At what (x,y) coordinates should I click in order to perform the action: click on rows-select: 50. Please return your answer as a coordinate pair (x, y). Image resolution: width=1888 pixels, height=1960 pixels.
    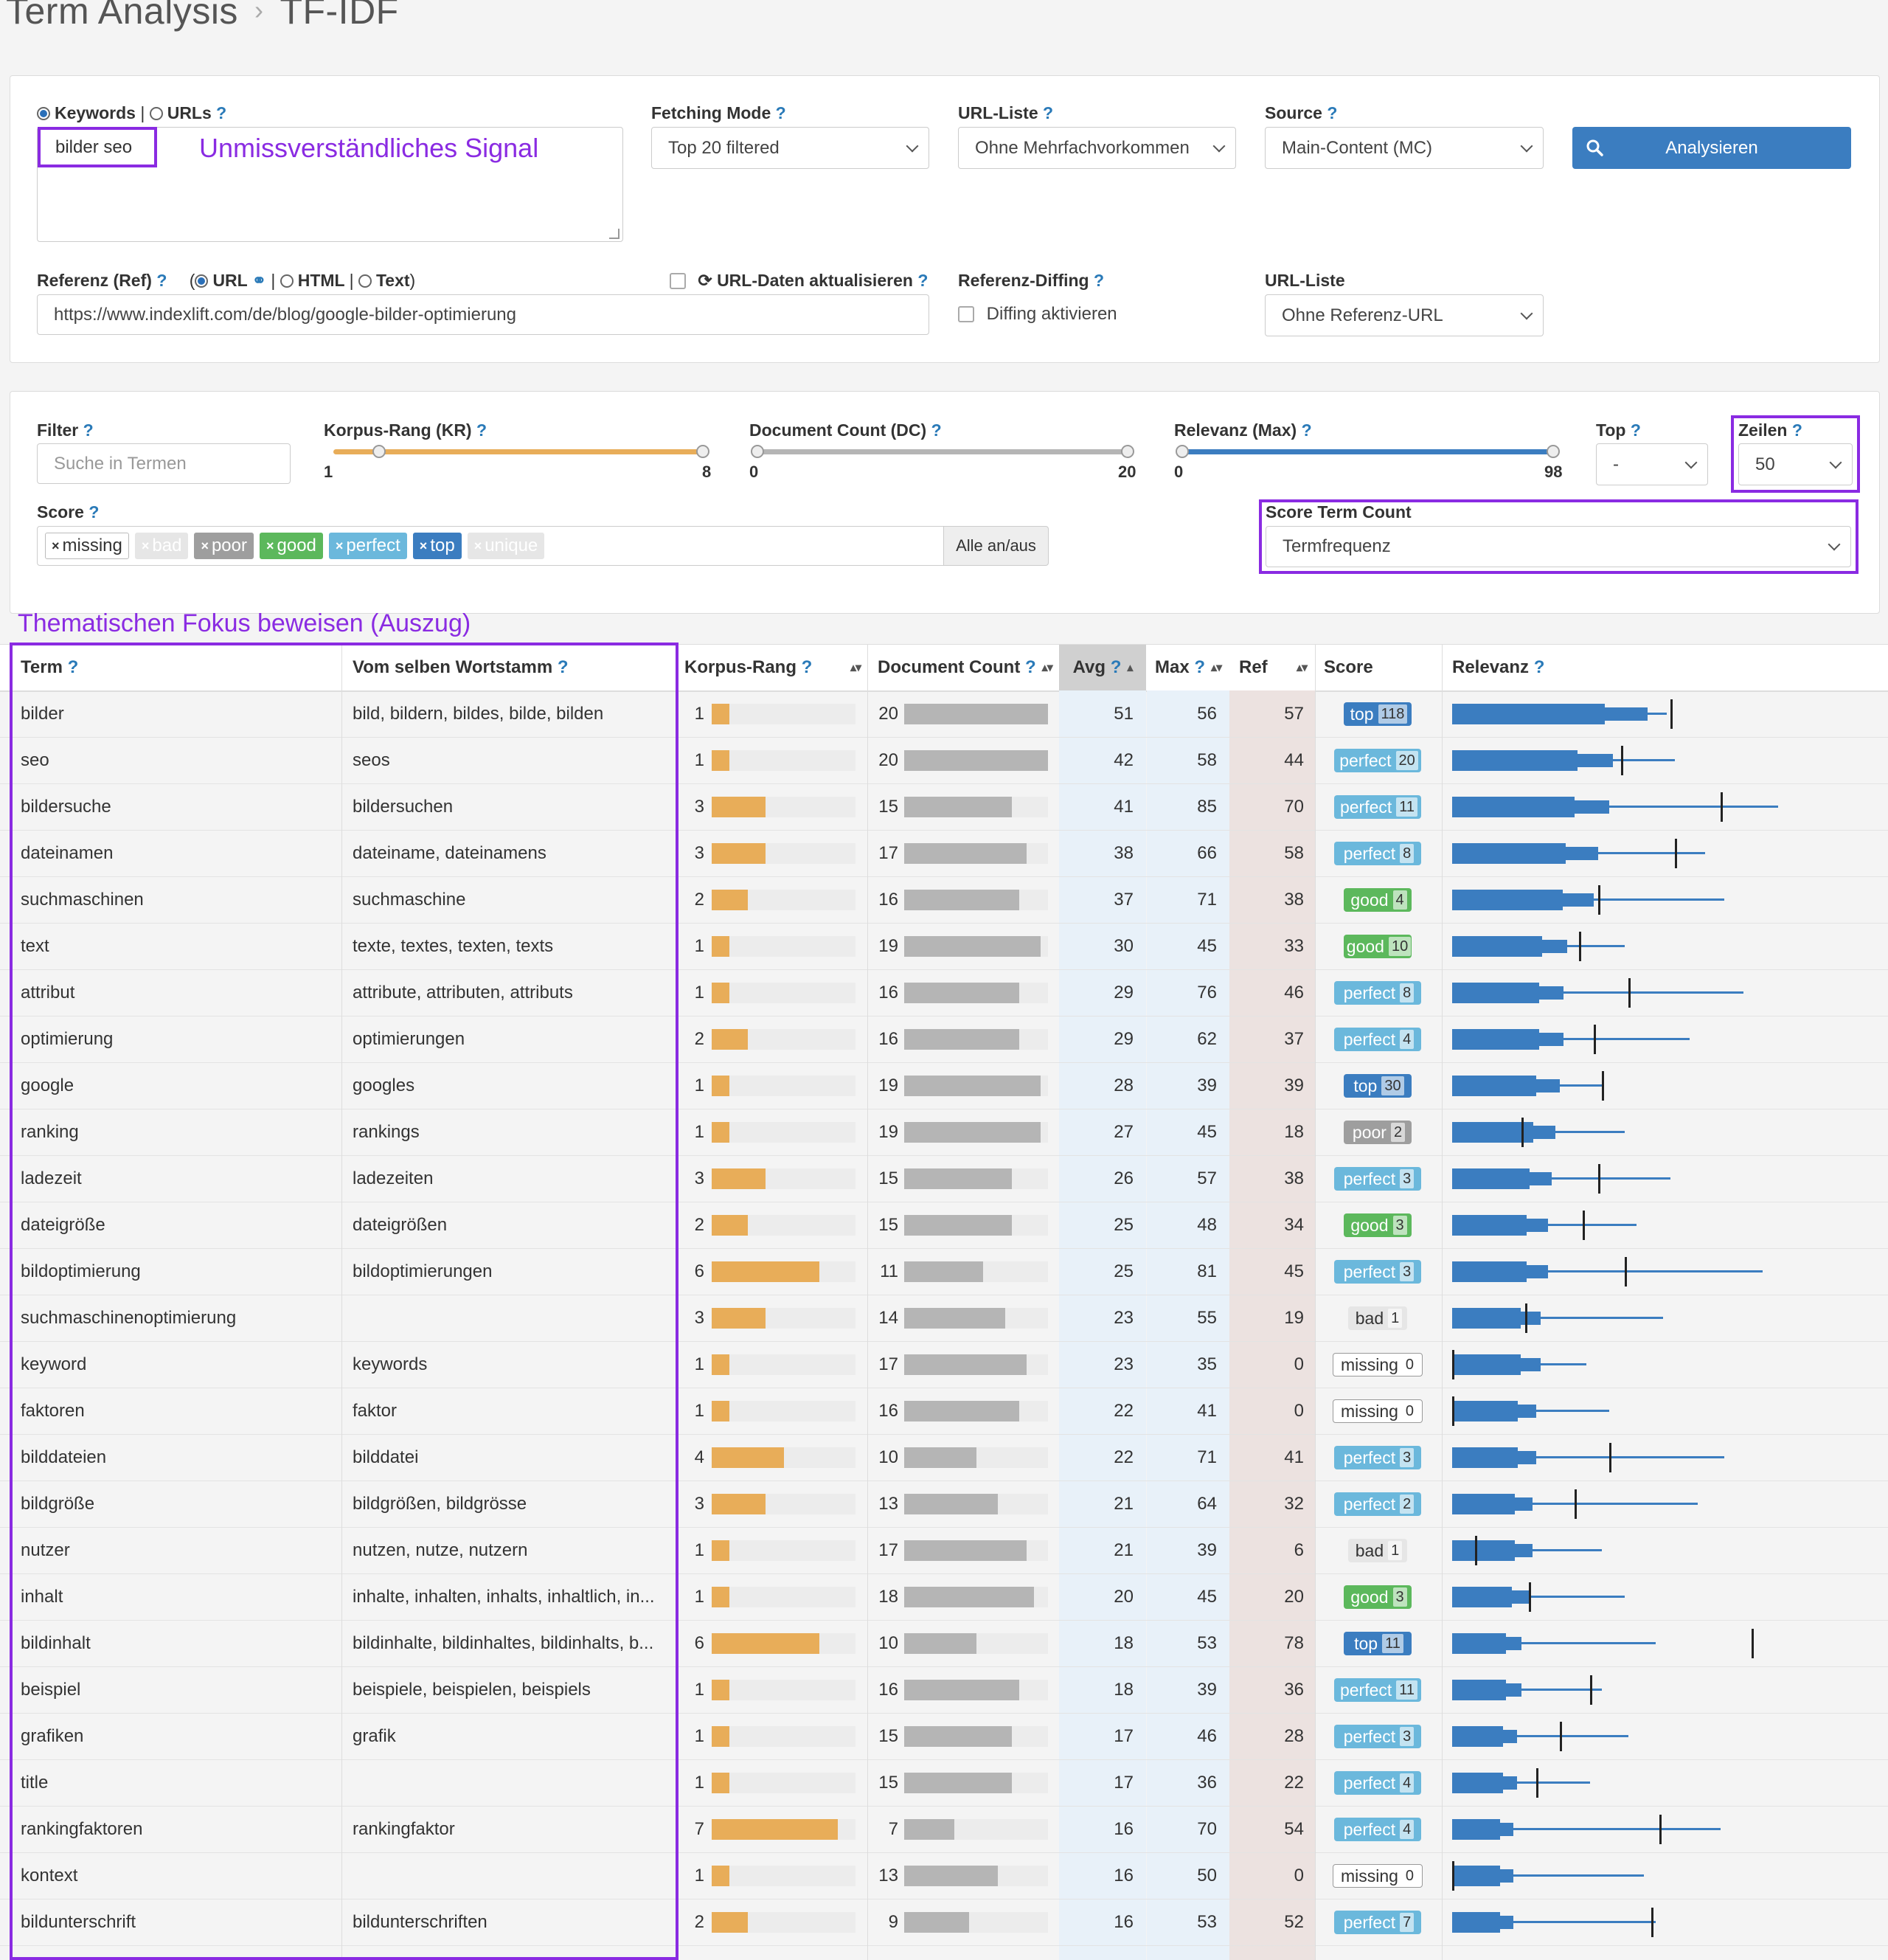
    Looking at the image, I should click on (1795, 464).